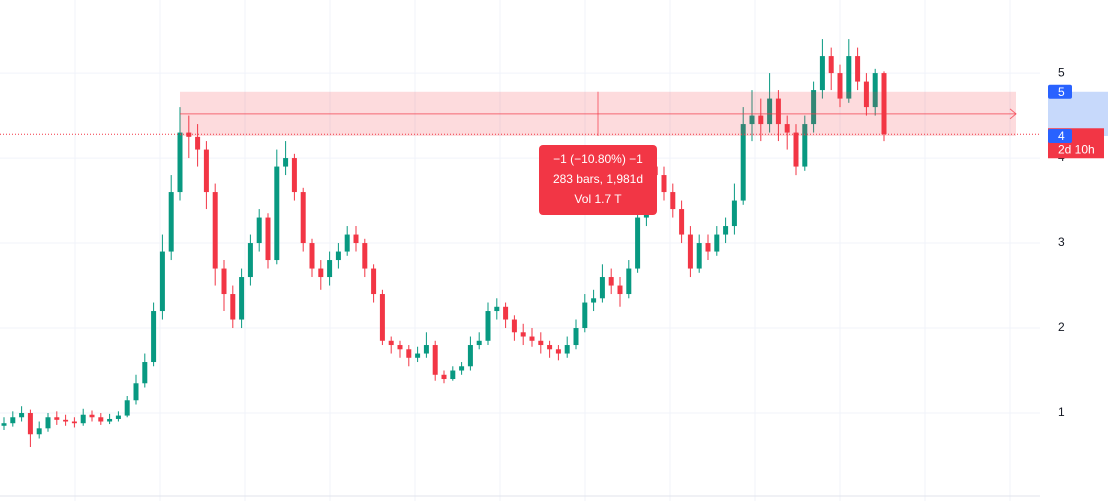 Image resolution: width=1114 pixels, height=501 pixels. I want to click on y-tick-label: 3, so click(1061, 242).